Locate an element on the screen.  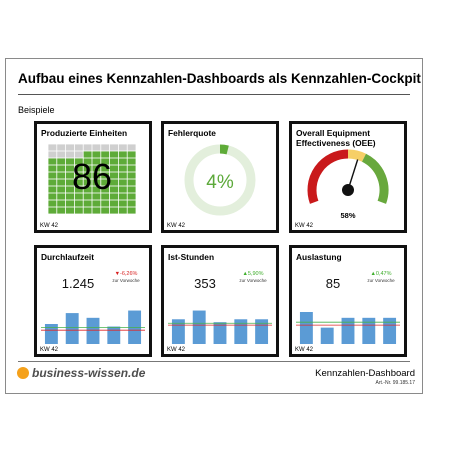
card-title: Fehlerquote is located at coordinates (192, 133).